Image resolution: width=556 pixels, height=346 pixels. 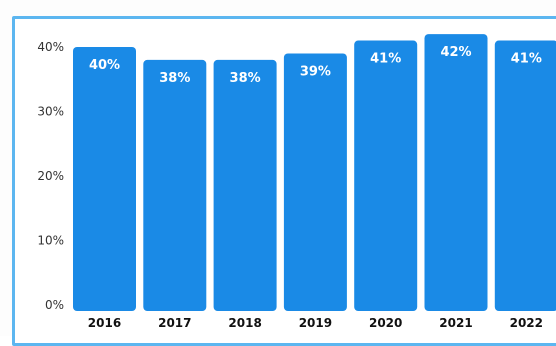 I want to click on y-tick-label: 0%, so click(x=54, y=305).